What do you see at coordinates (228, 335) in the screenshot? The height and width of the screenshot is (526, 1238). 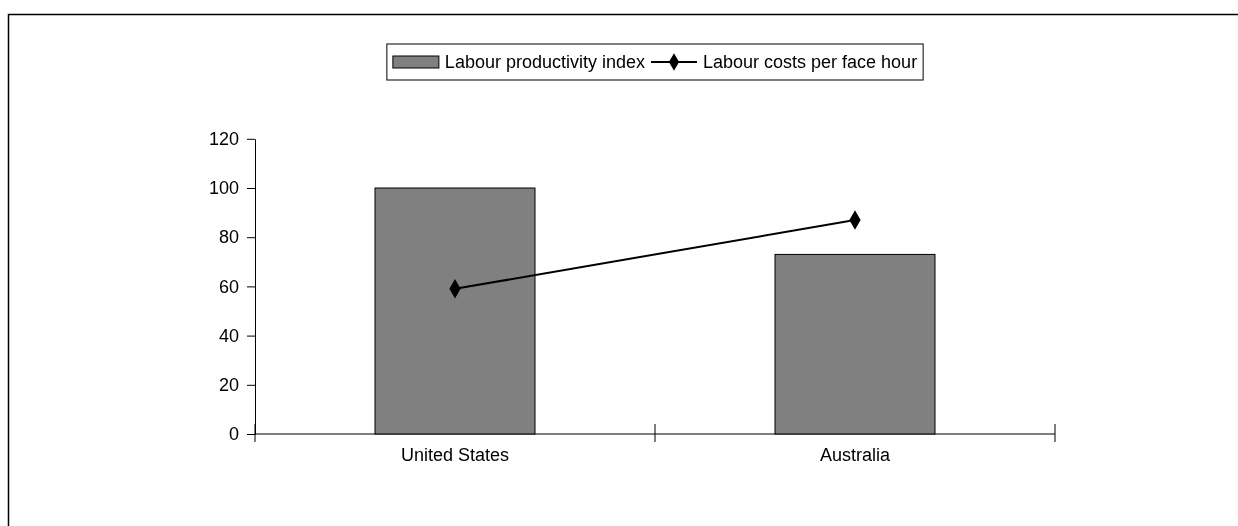 I see `y-tick-label: 40` at bounding box center [228, 335].